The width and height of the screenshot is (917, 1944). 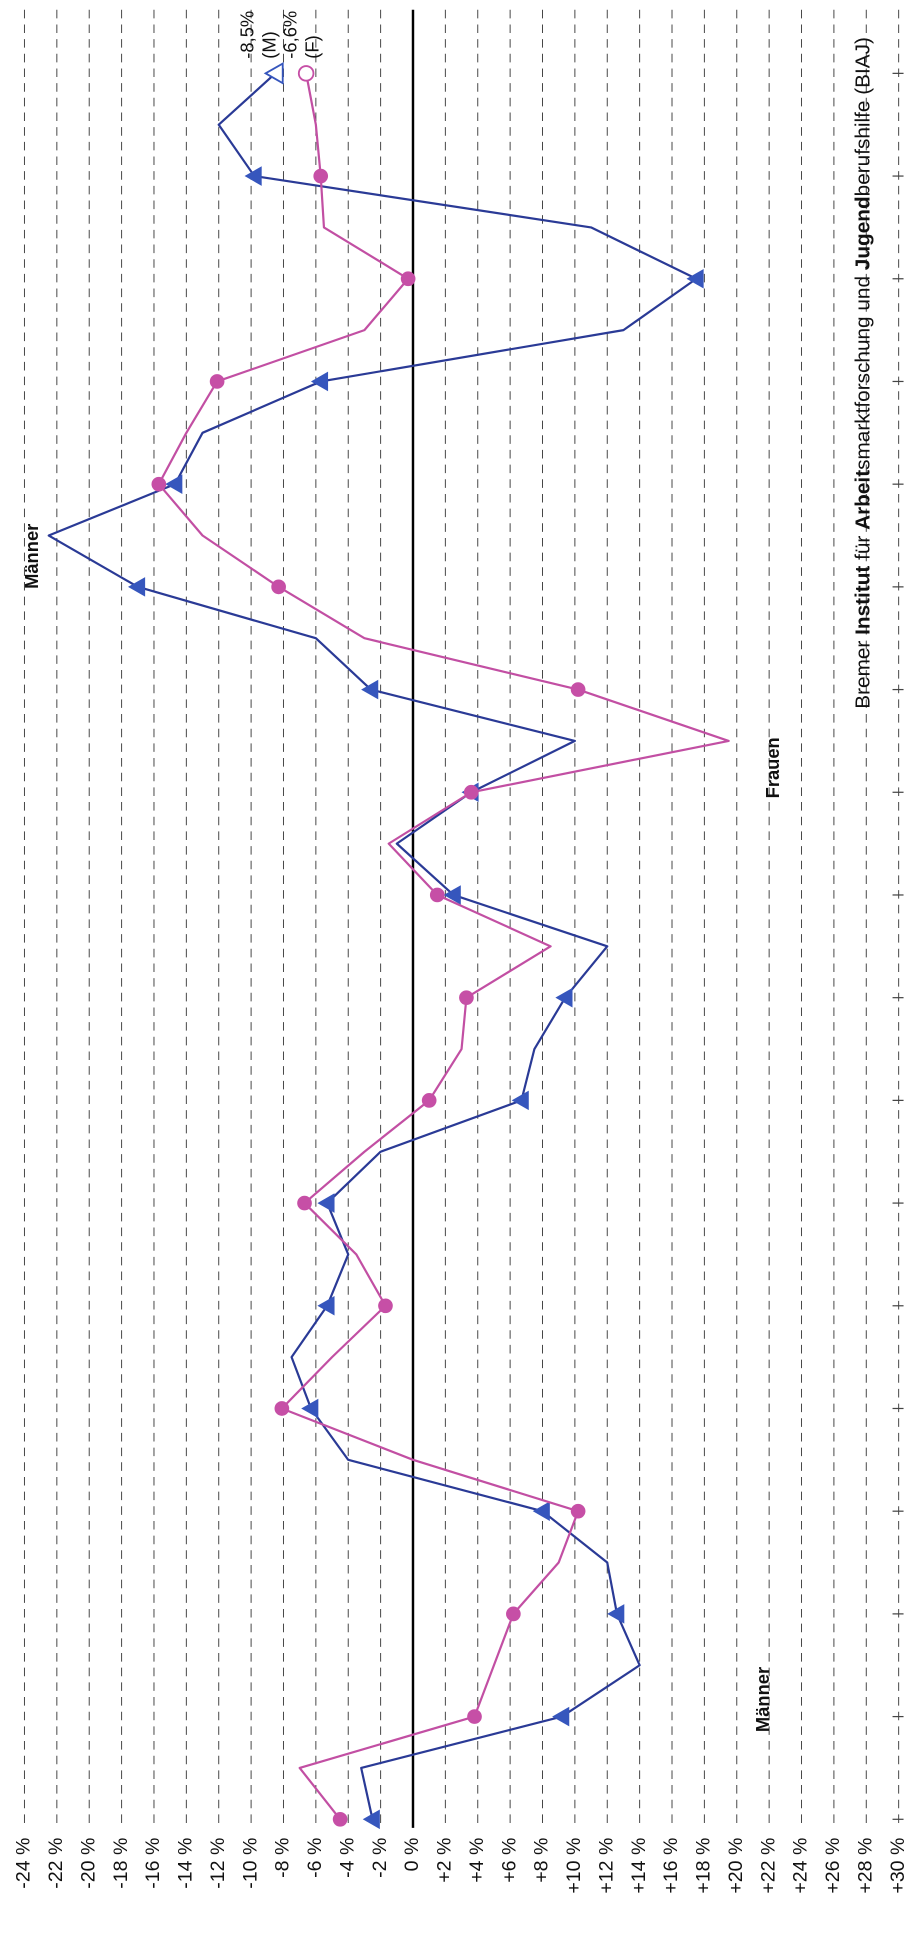 What do you see at coordinates (412, 1855) in the screenshot?
I see `y-tick-label: 0 %` at bounding box center [412, 1855].